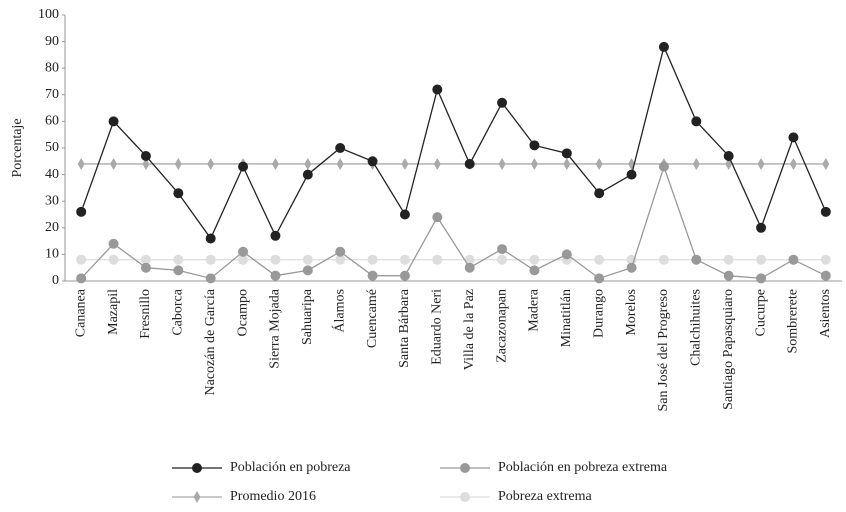 Image resolution: width=846 pixels, height=512 pixels. What do you see at coordinates (80, 312) in the screenshot?
I see `x-tick-label: Cananea` at bounding box center [80, 312].